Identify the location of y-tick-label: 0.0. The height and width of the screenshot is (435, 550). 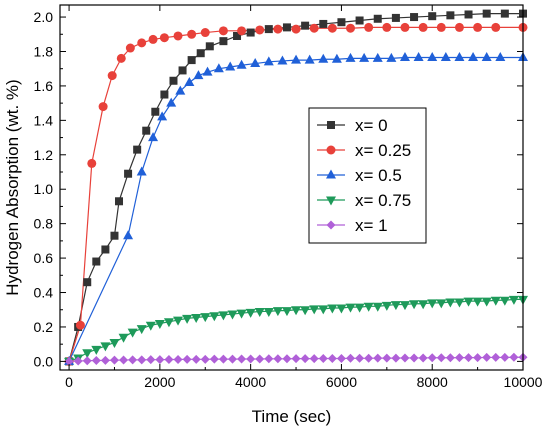
(44, 361).